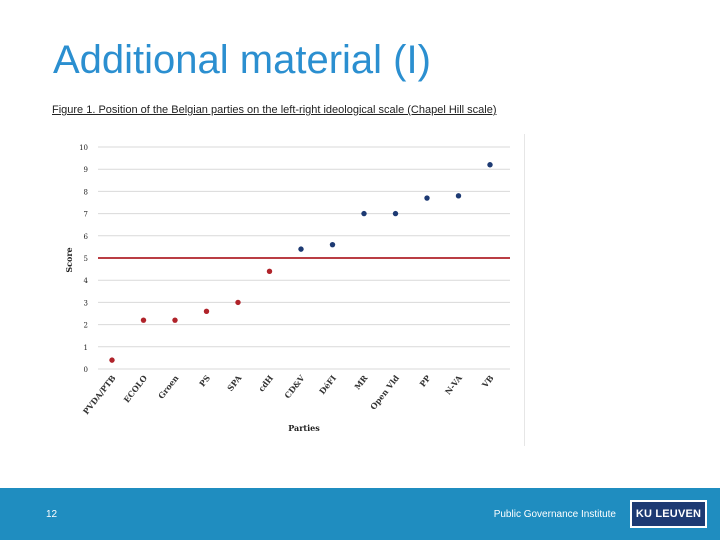 Image resolution: width=720 pixels, height=540 pixels. I want to click on x-tick-label: N-VA, so click(454, 384).